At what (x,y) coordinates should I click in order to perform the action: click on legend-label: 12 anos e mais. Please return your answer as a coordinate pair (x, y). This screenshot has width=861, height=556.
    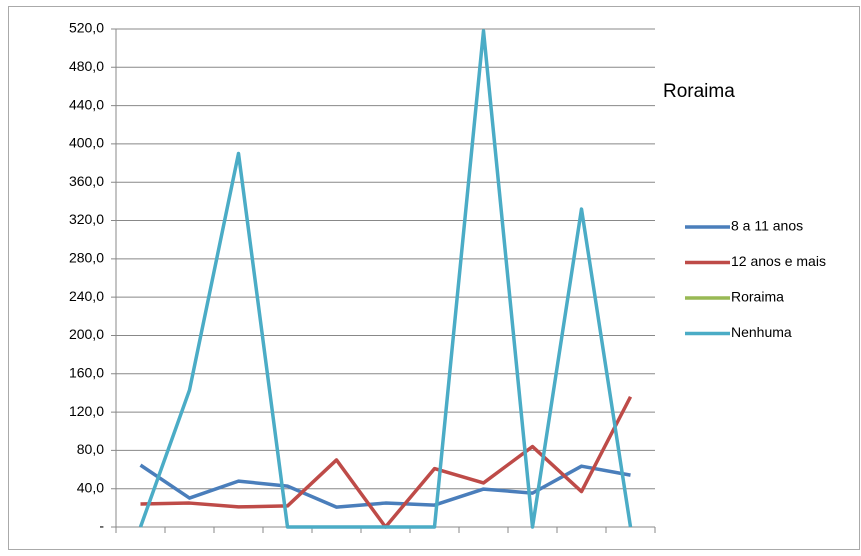
    Looking at the image, I should click on (778, 261).